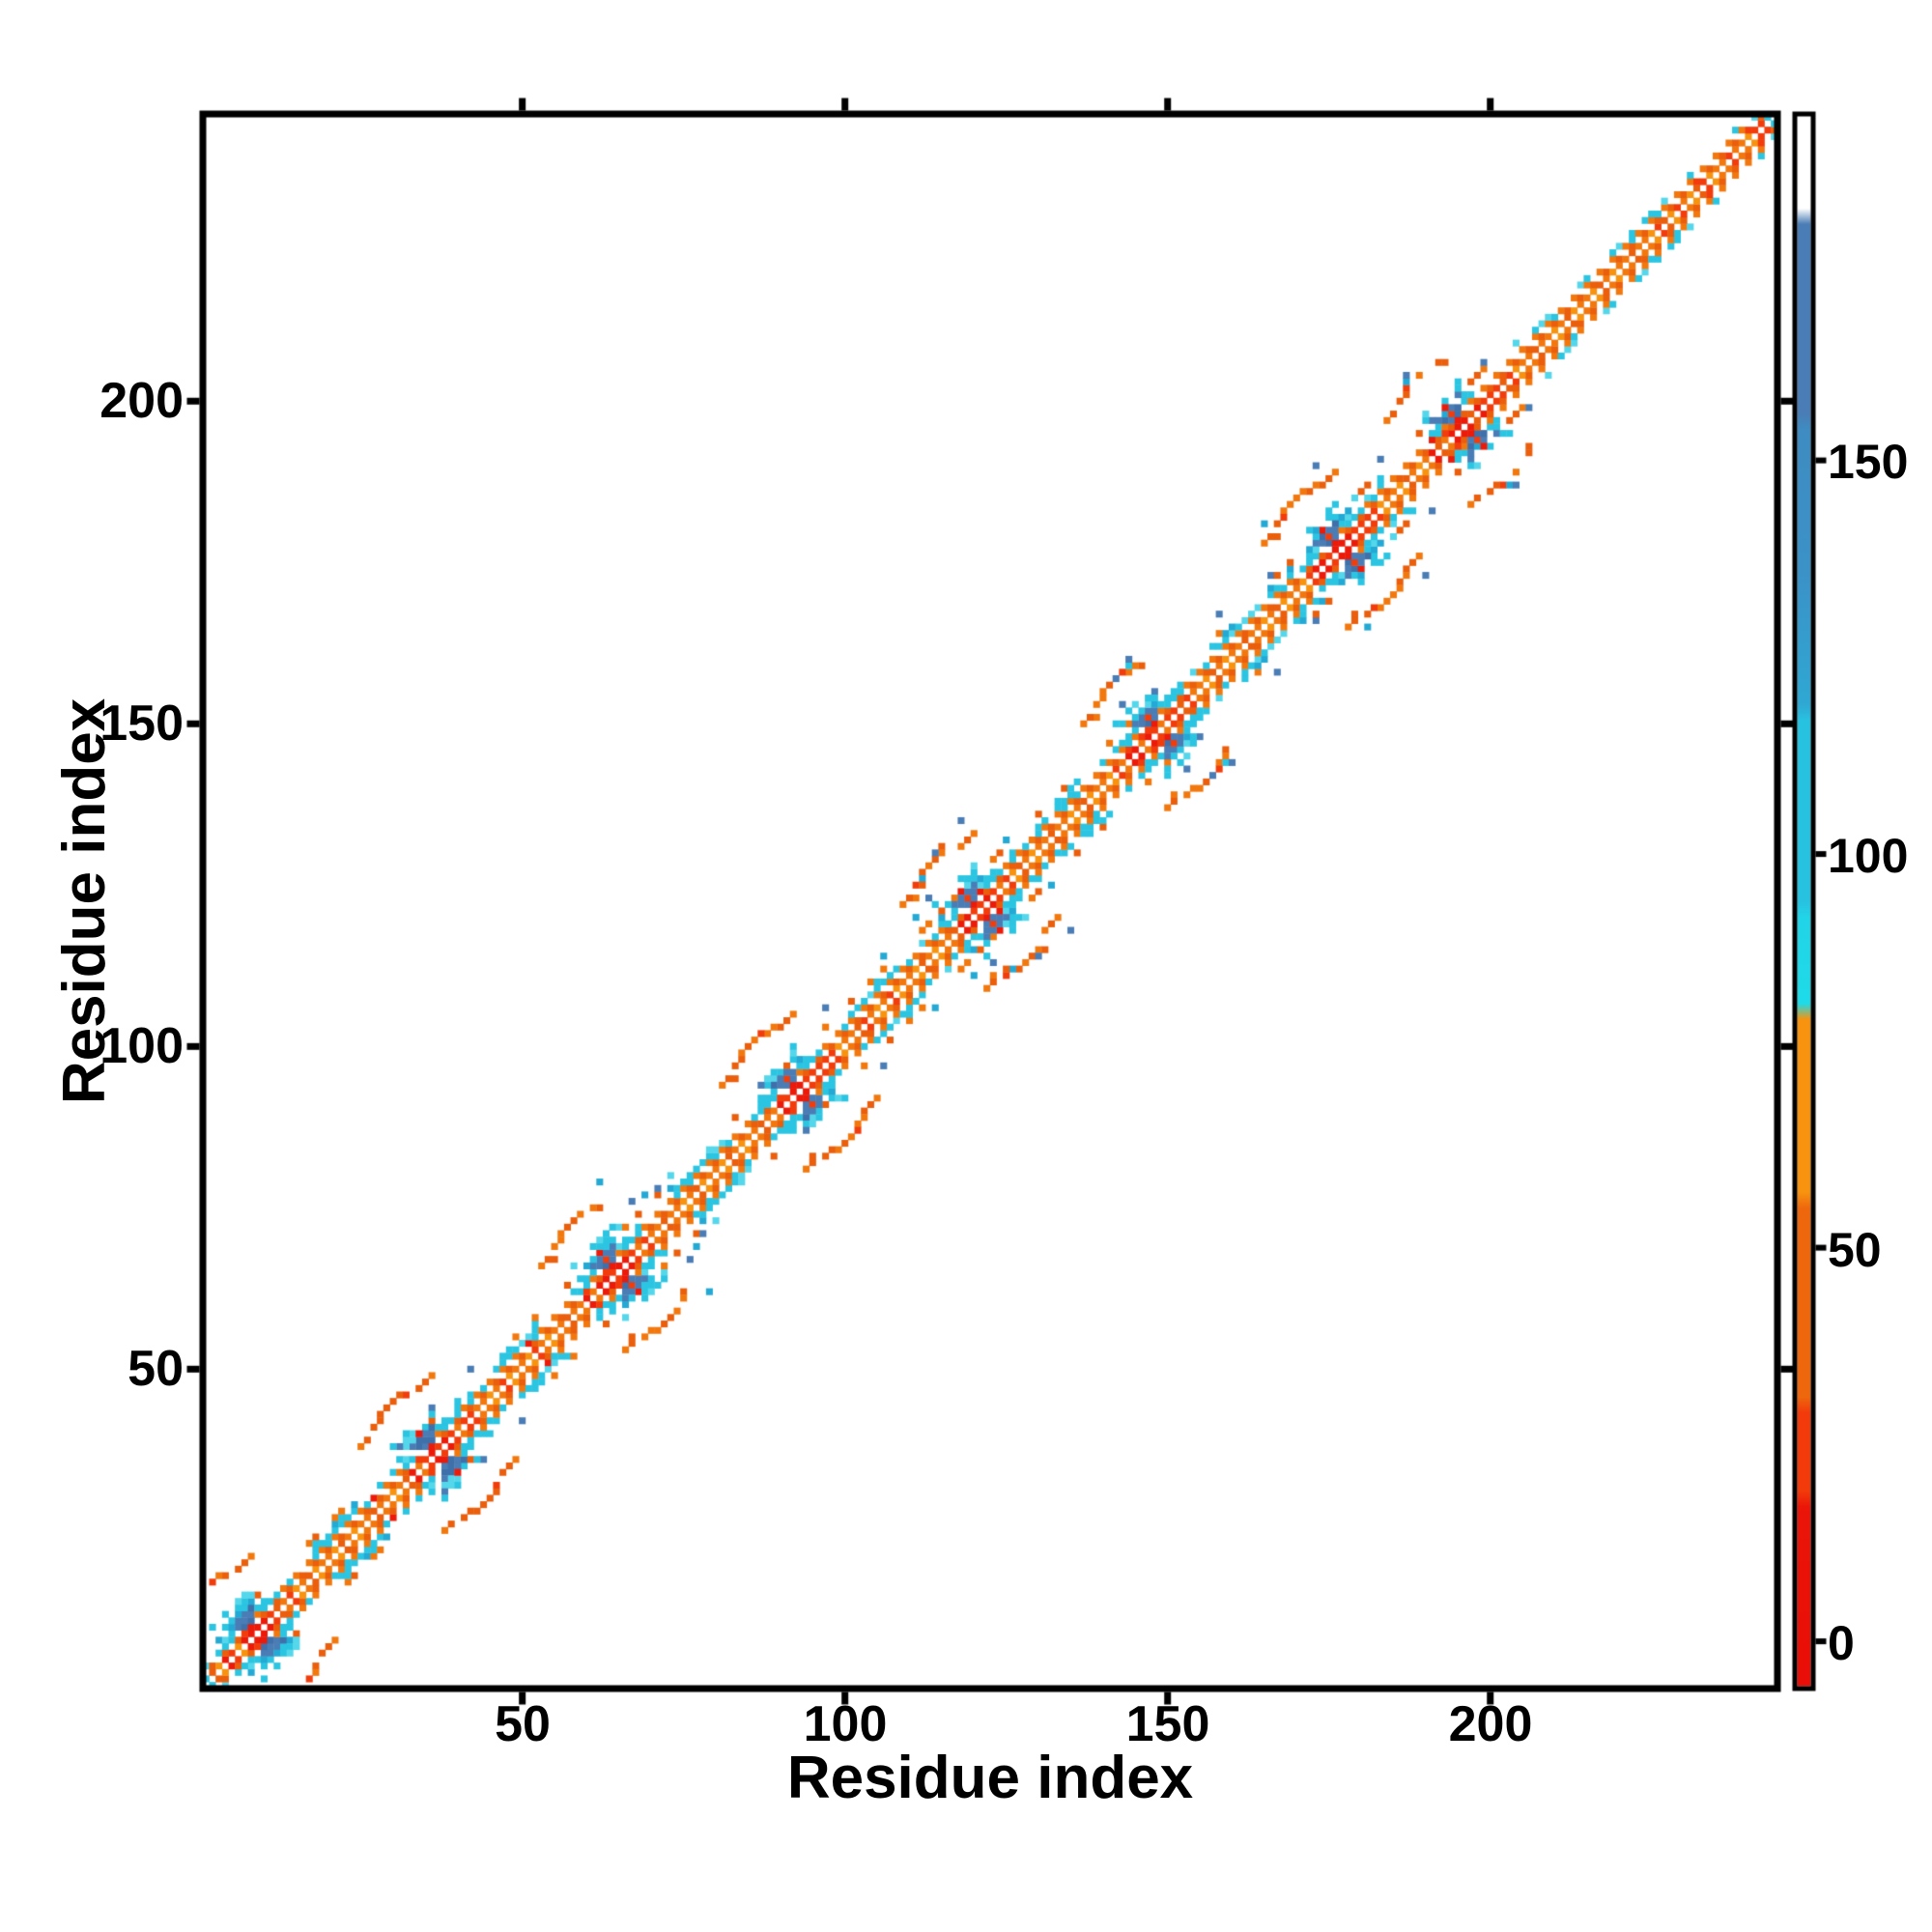  Describe the element at coordinates (141, 724) in the screenshot. I see `y-tick-label-150: 150` at that location.